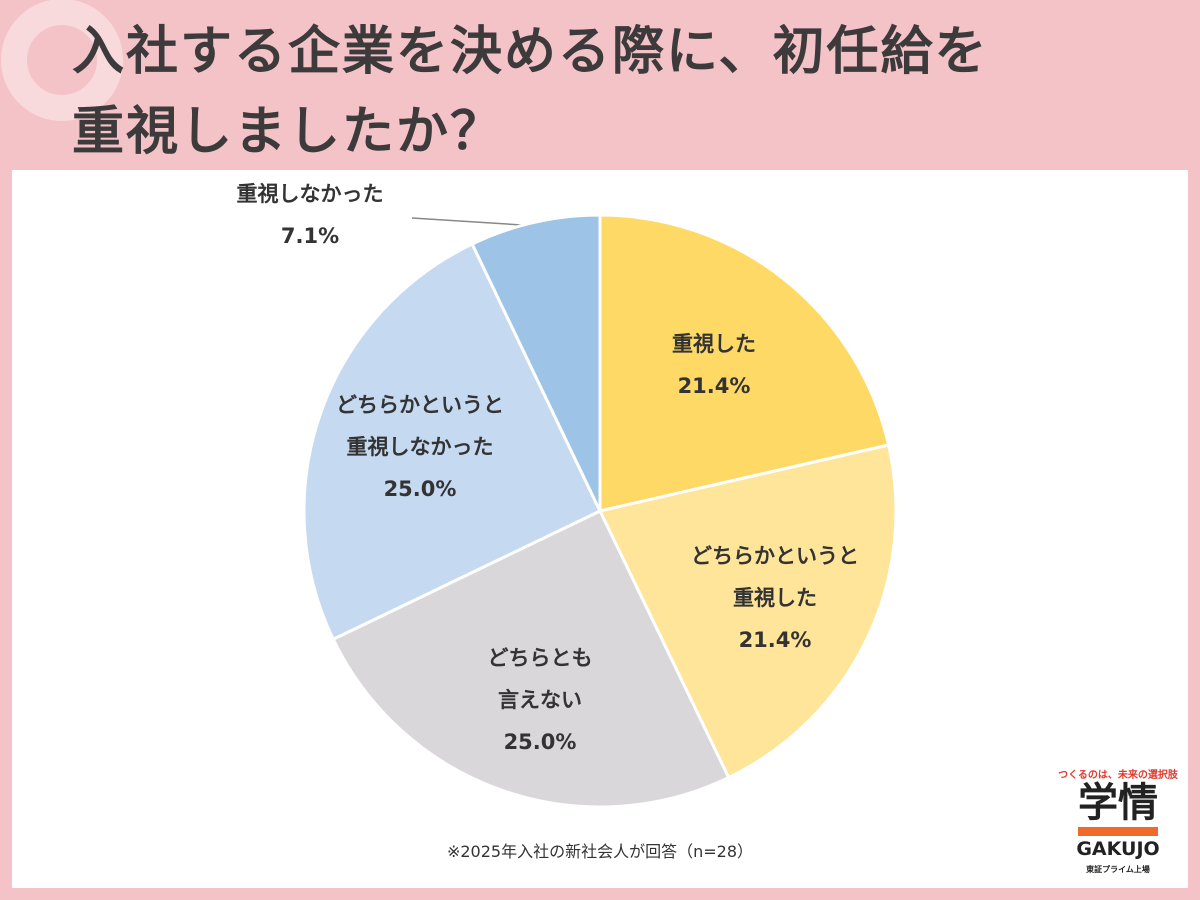 The image size is (1200, 900). I want to click on decoration, so click(62, 60).